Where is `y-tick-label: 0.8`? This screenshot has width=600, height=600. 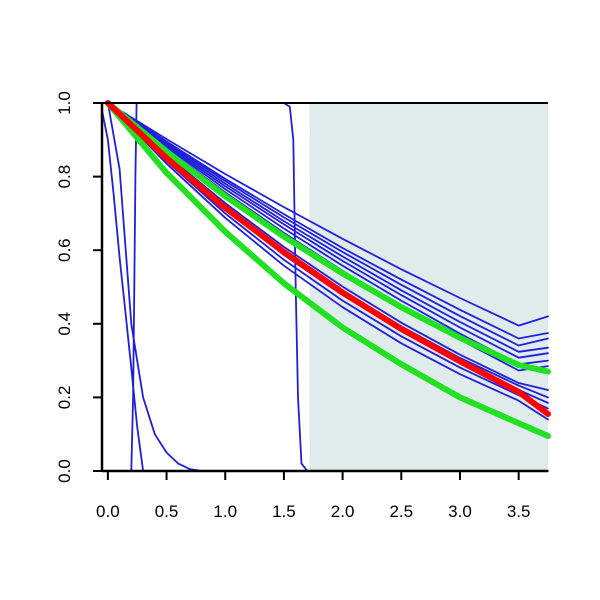 y-tick-label: 0.8 is located at coordinates (64, 177).